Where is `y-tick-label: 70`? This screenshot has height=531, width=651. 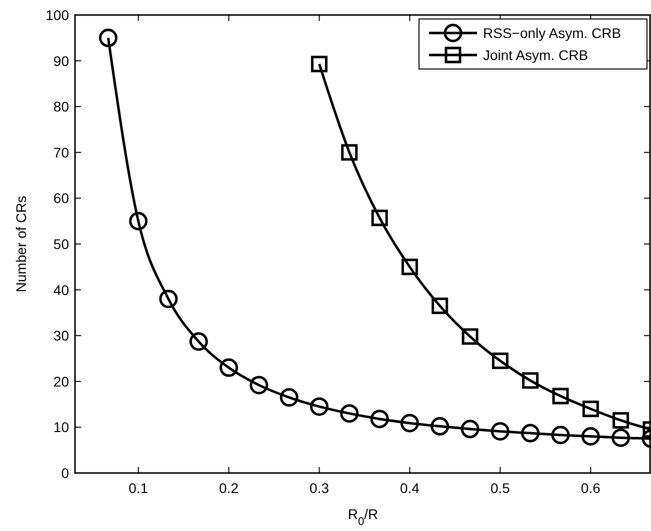
y-tick-label: 70 is located at coordinates (61, 152).